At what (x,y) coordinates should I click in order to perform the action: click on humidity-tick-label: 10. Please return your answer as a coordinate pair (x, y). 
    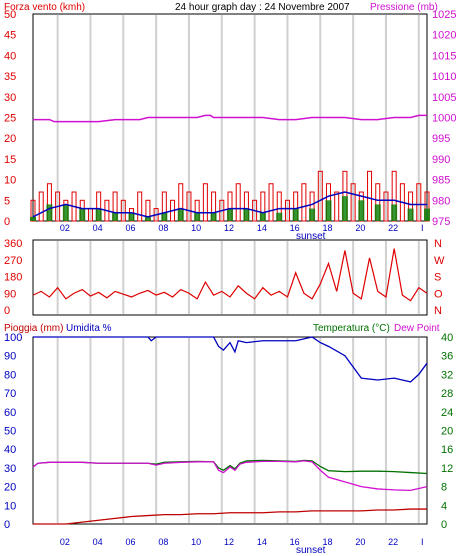
    Looking at the image, I should click on (10, 506).